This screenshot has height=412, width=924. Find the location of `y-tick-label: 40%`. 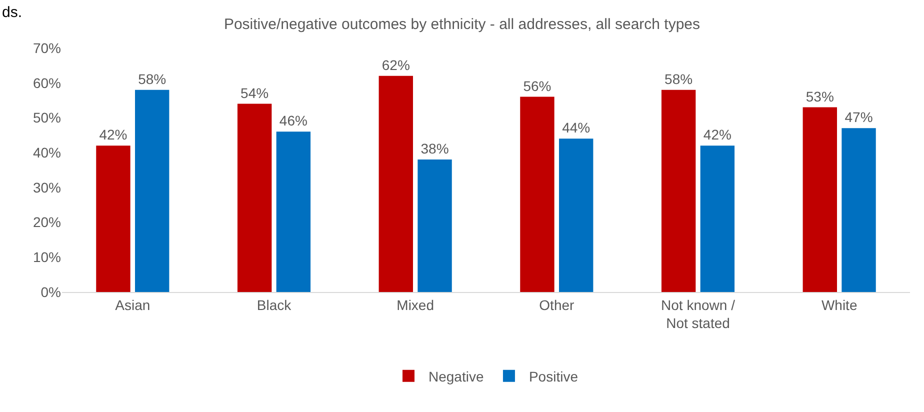

y-tick-label: 40% is located at coordinates (46, 152).